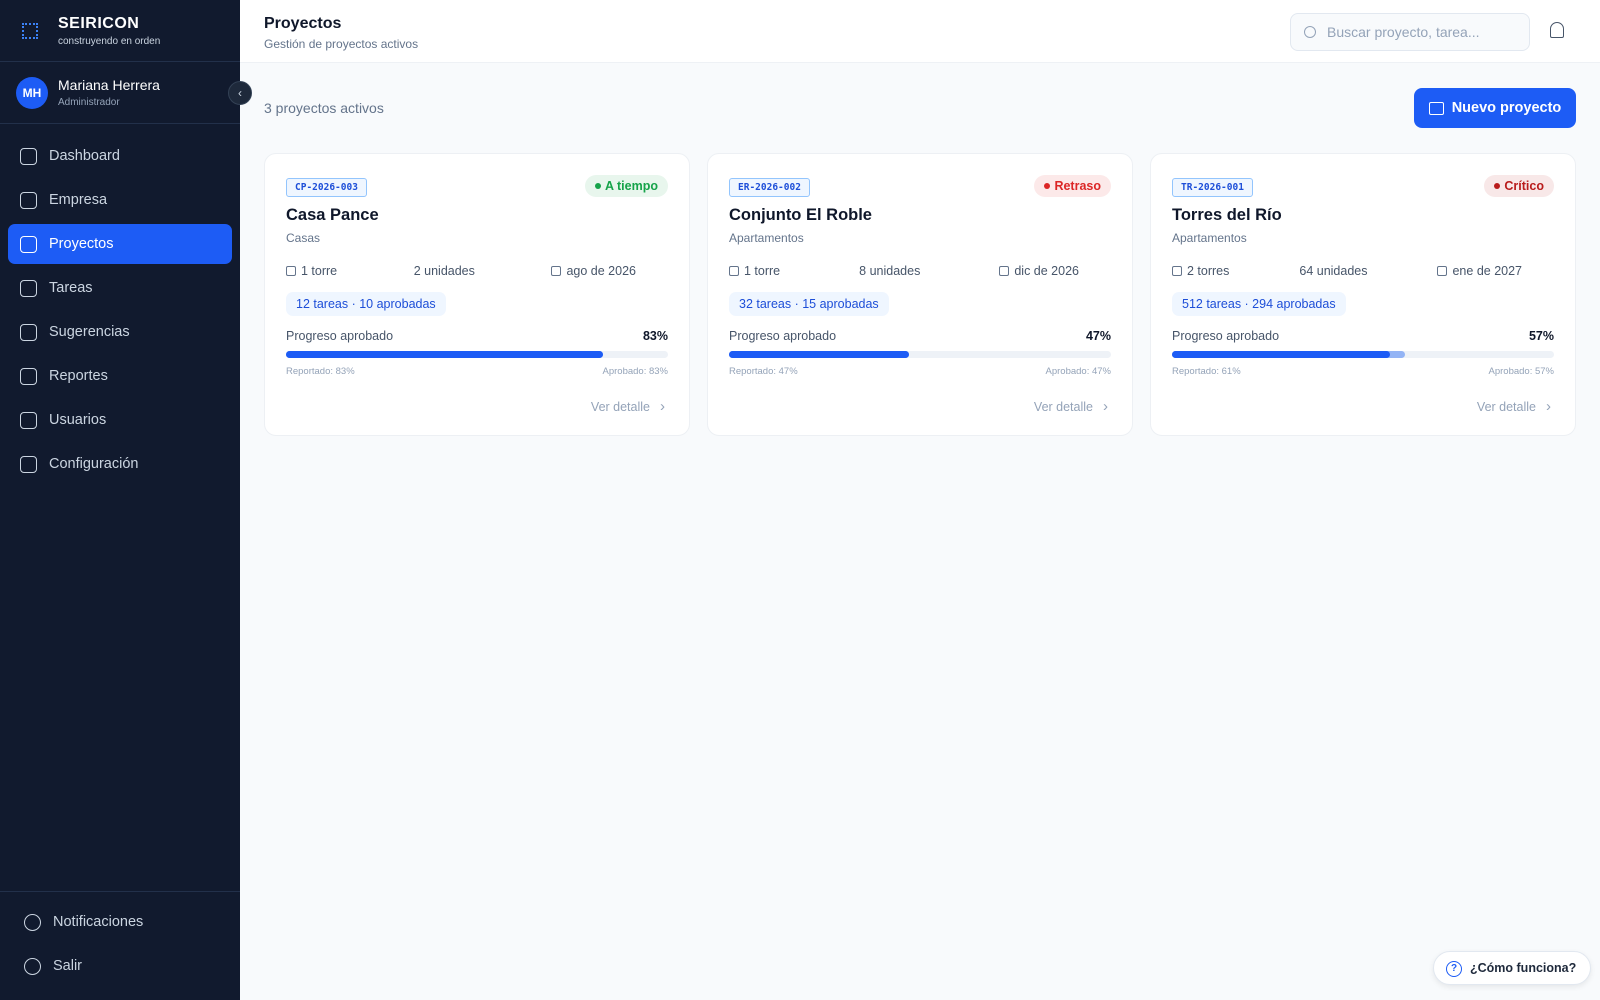 This screenshot has width=1600, height=1000. I want to click on bell-button, so click(1557, 30).